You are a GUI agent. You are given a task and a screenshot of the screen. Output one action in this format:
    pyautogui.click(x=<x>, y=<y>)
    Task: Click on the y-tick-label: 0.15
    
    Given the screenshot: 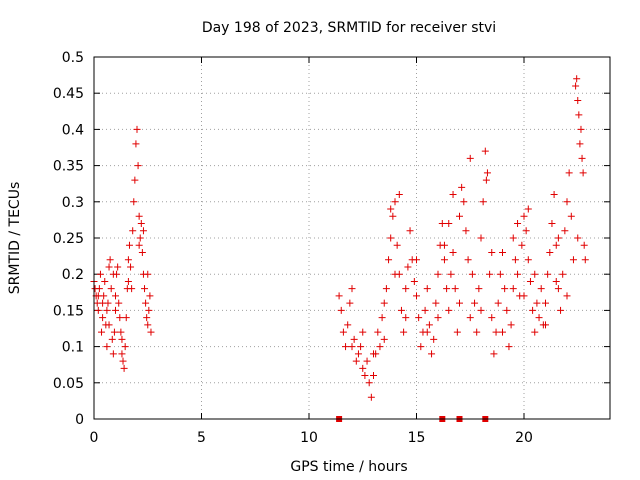 What is the action you would take?
    pyautogui.click(x=68, y=311)
    